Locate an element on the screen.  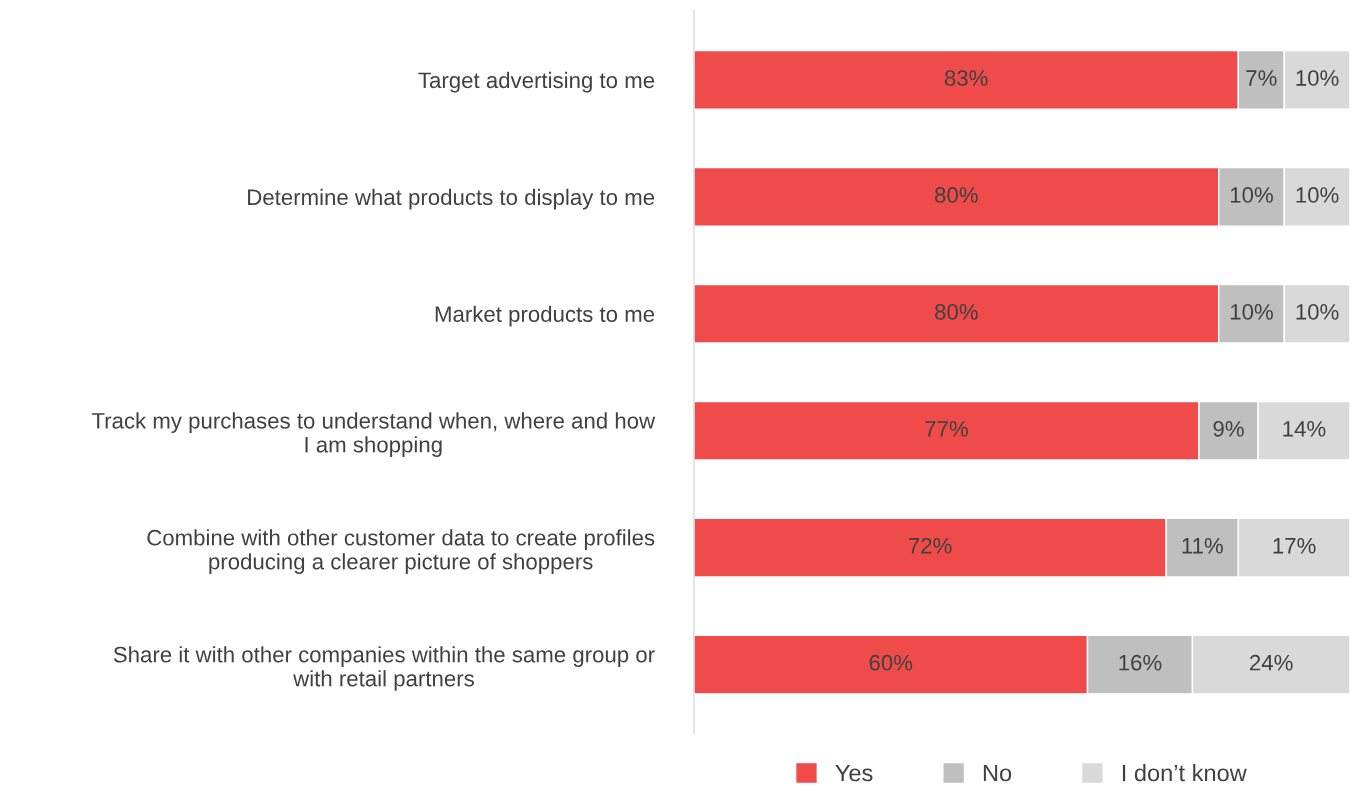
data-label: 16% is located at coordinates (1140, 662).